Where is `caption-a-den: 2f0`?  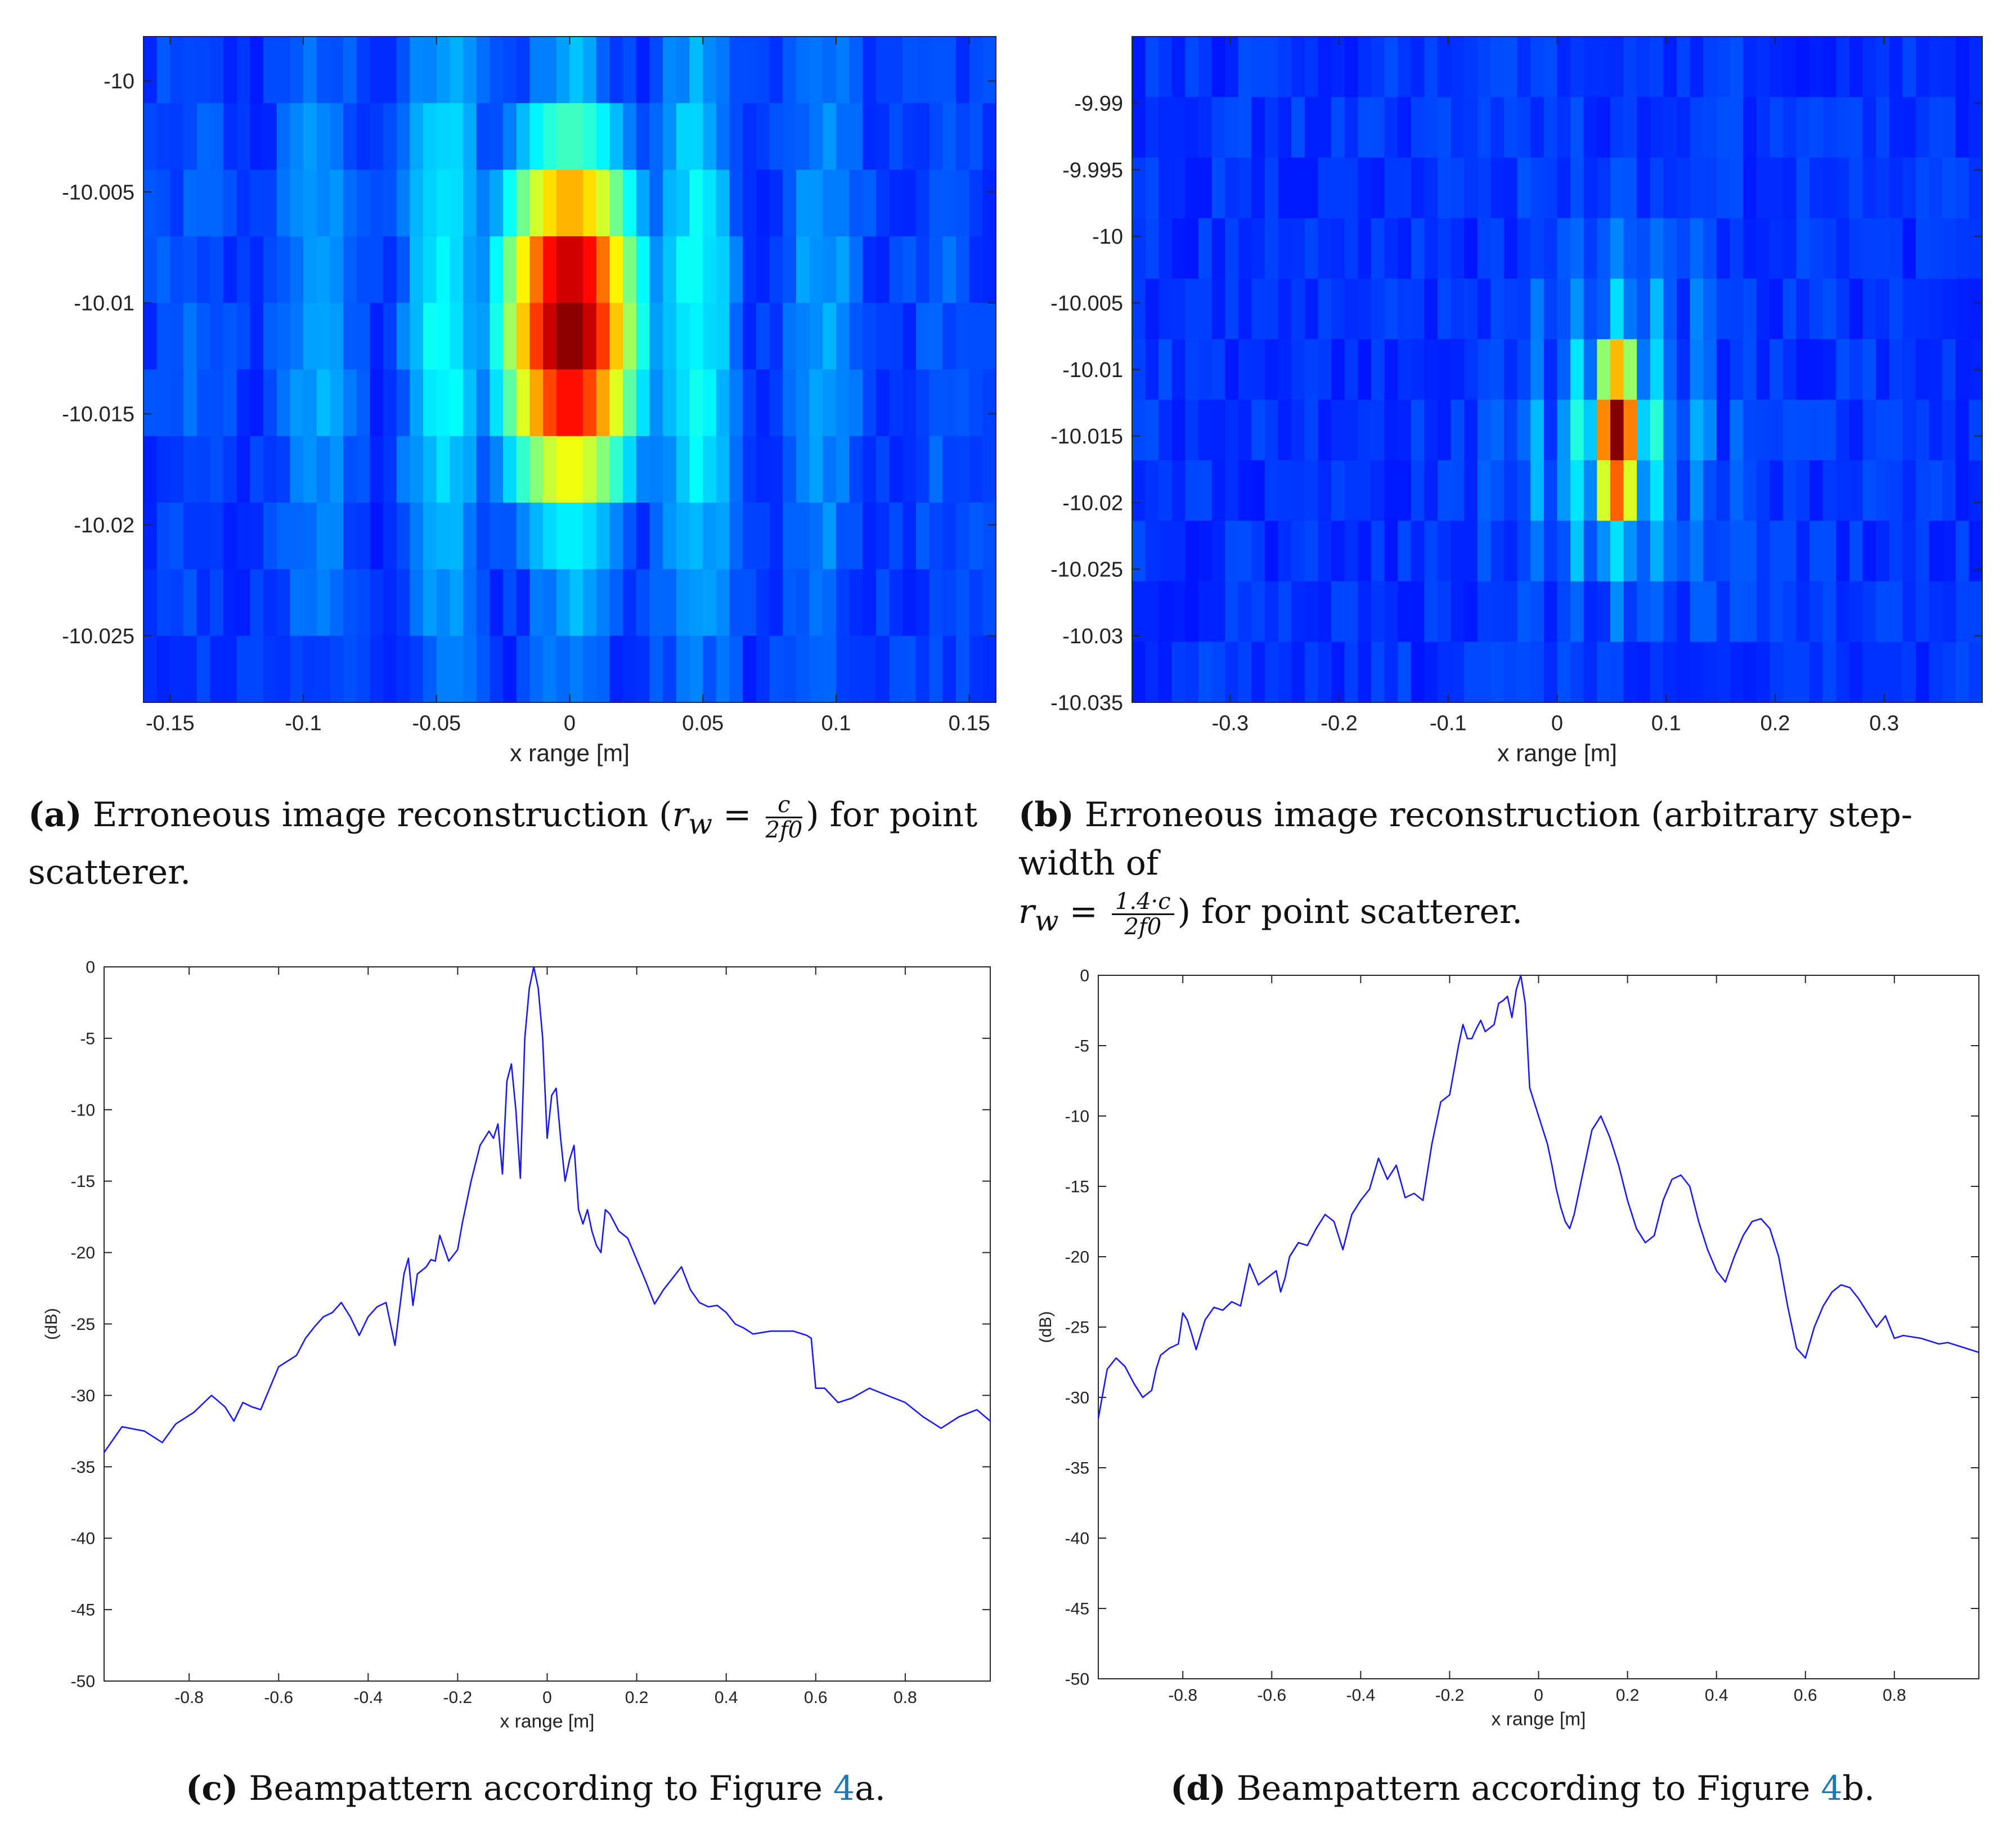
caption-a-den: 2f0 is located at coordinates (784, 830).